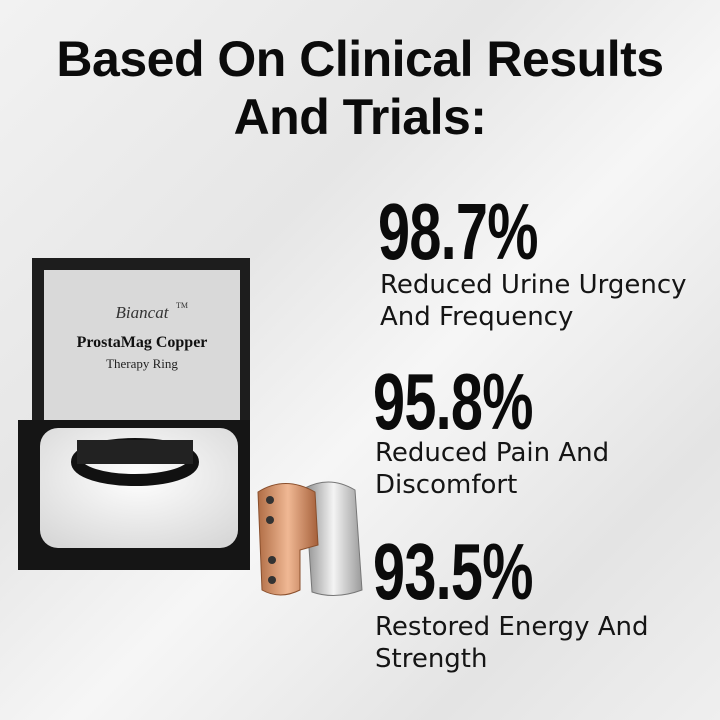  I want to click on stat-value: 98.7%, so click(458, 231).